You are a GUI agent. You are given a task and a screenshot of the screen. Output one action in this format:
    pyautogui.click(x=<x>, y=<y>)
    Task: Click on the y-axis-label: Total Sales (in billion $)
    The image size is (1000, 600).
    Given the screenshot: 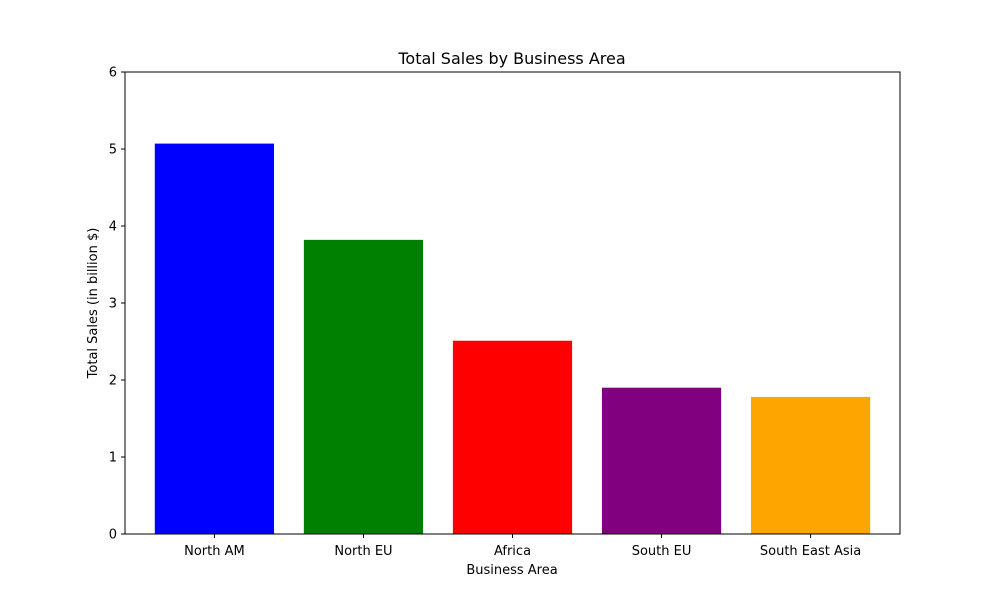 What is the action you would take?
    pyautogui.click(x=93, y=304)
    